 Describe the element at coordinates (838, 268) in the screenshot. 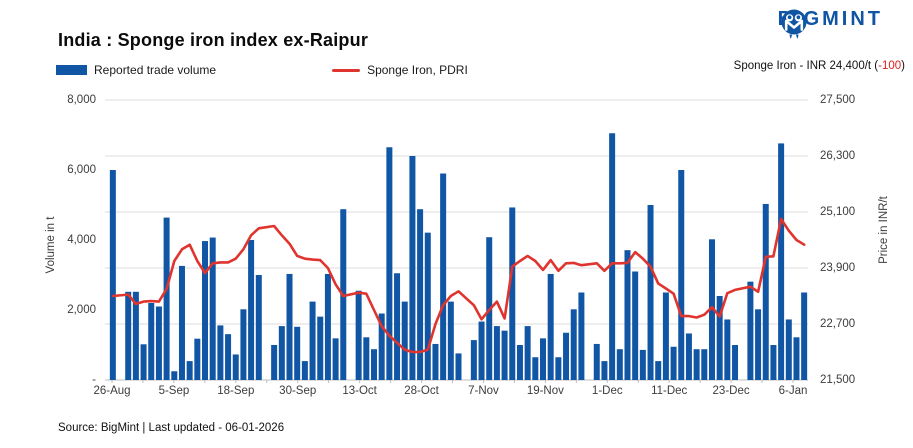

I see `right-axis-tick-label: 23,900` at that location.